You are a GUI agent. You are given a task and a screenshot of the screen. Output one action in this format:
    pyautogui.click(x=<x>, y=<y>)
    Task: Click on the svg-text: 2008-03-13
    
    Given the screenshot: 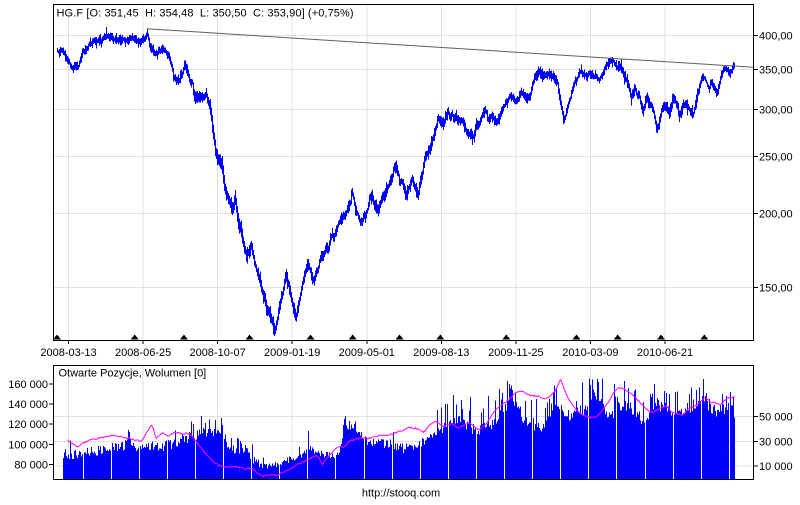 What is the action you would take?
    pyautogui.click(x=68, y=353)
    